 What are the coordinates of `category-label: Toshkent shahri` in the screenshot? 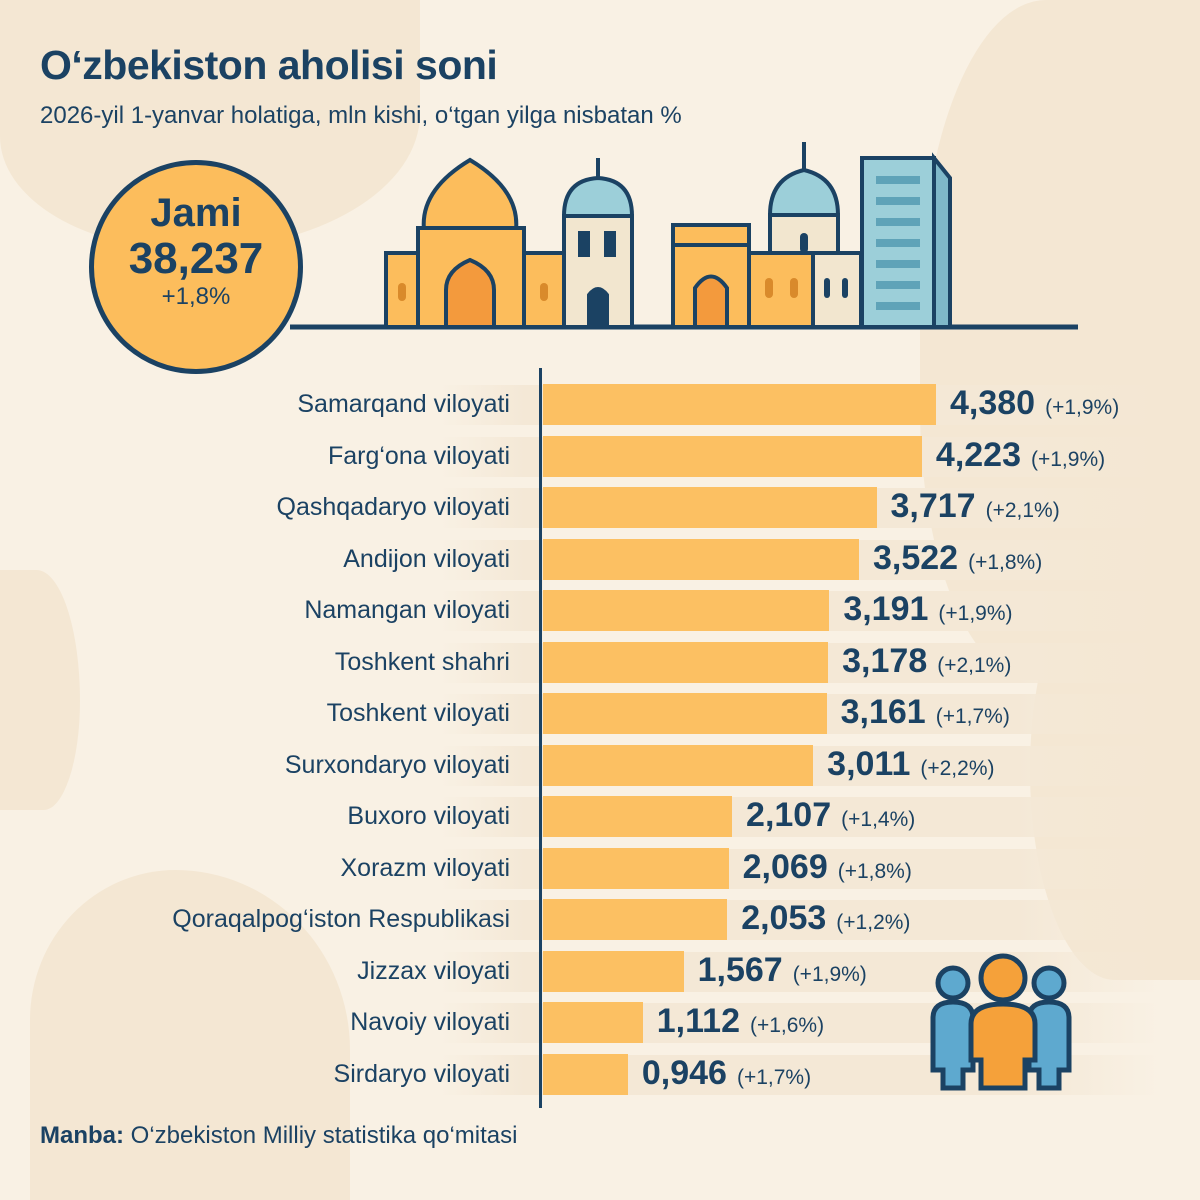 It's located at (422, 661).